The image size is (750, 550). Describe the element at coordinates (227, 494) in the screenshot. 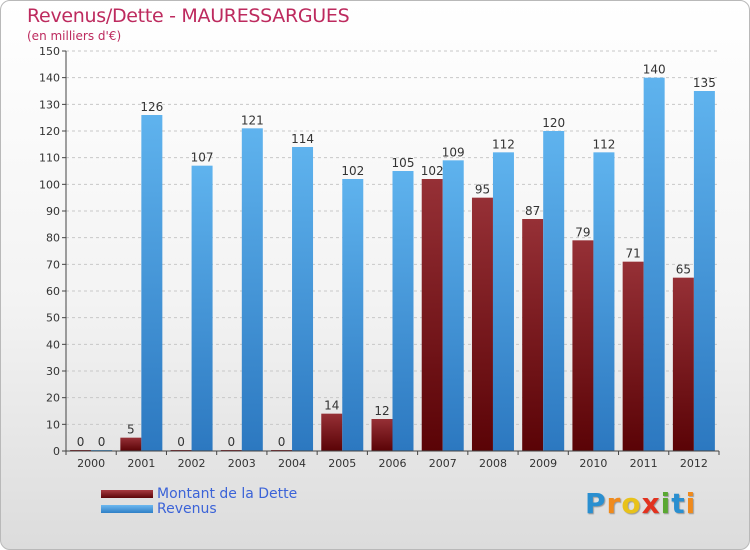

I see `legend-label-dette: Montant de la Dette` at that location.